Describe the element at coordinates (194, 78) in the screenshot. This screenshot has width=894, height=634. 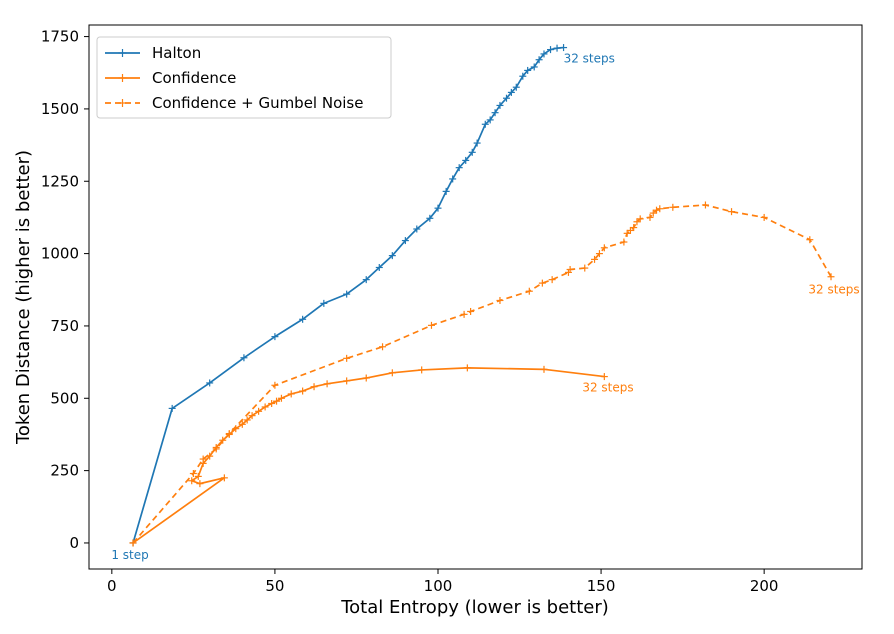
I see `legend-label: Confidence` at that location.